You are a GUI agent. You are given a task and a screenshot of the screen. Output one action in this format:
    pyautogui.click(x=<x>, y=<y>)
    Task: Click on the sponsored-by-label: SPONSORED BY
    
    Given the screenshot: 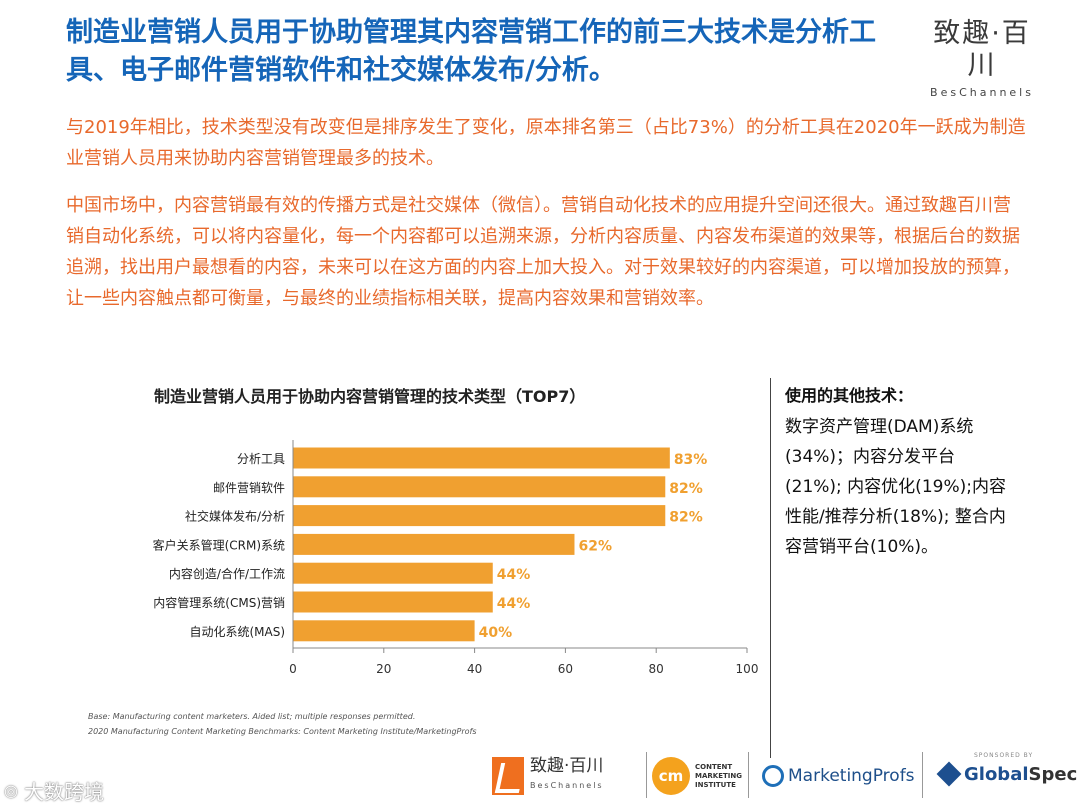 What is the action you would take?
    pyautogui.click(x=1004, y=755)
    